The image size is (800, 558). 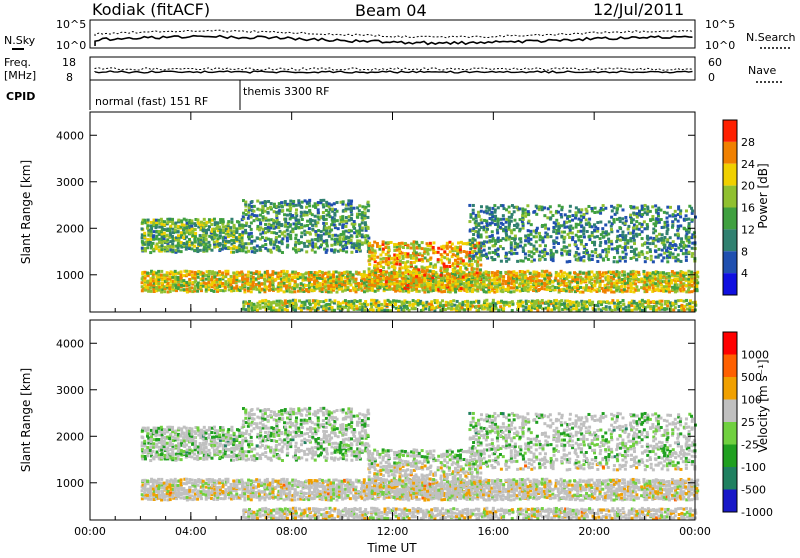 I want to click on freq-panel: Freq. [MHz] 18 8 60 0 Nave, so click(x=393, y=70).